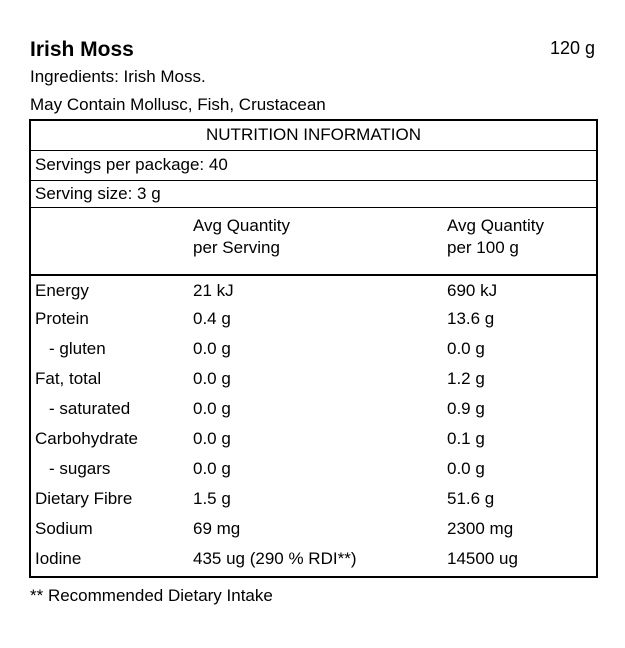  Describe the element at coordinates (62, 318) in the screenshot. I see `nutrient-name: Protein` at that location.